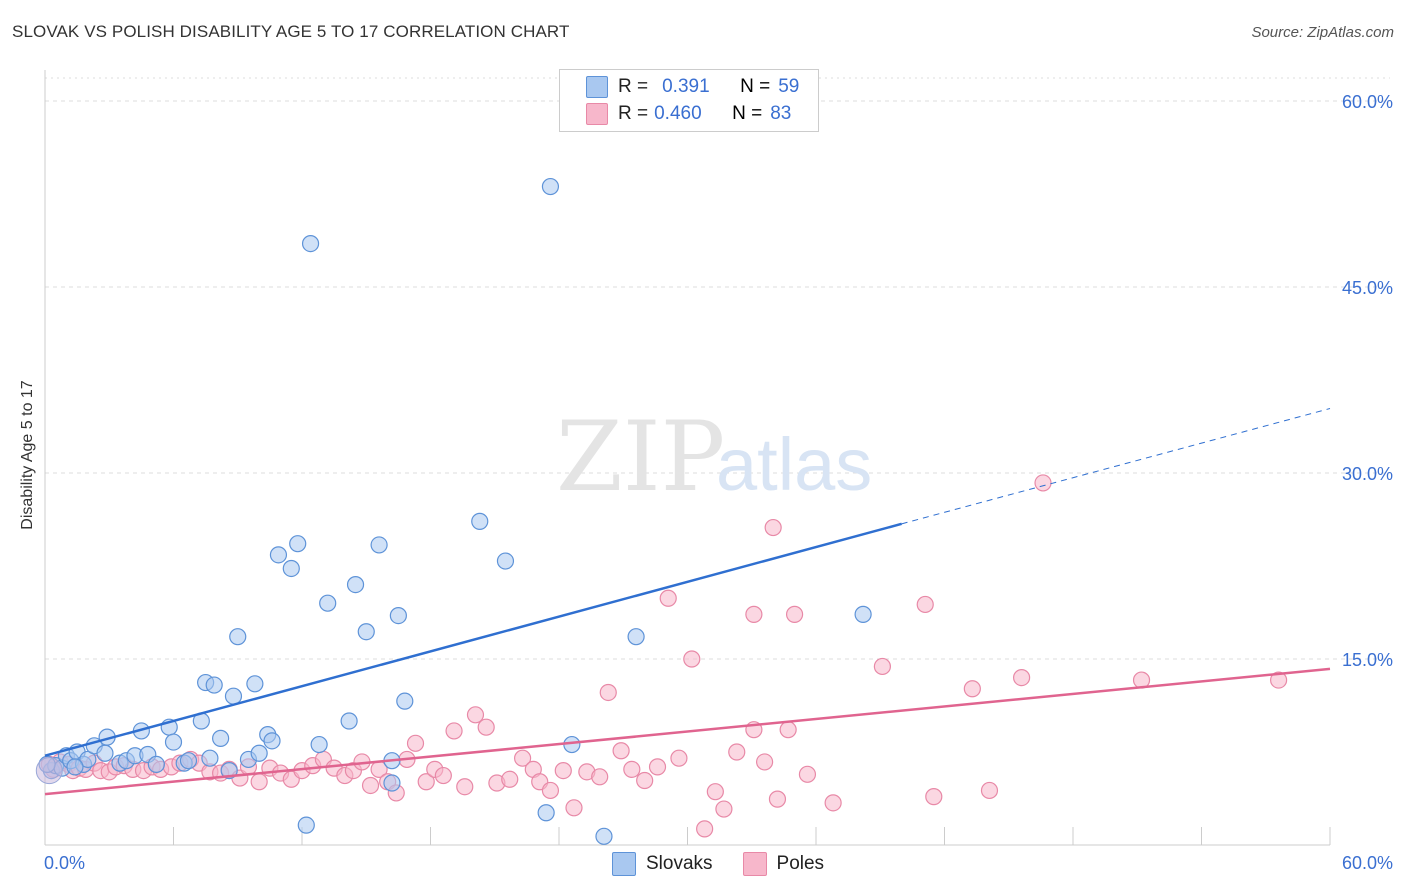 This screenshot has height=892, width=1406. Describe the element at coordinates (1116, 466) in the screenshot. I see `slovaks-trend-extension` at that location.